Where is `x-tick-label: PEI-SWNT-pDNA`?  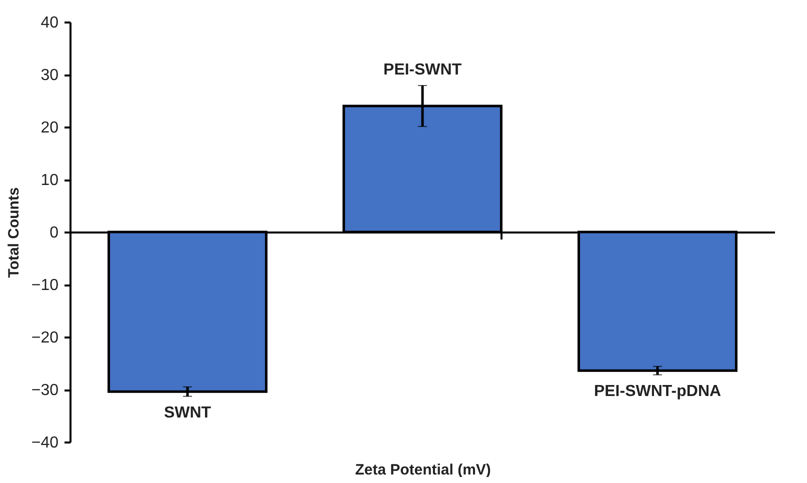 x-tick-label: PEI-SWNT-pDNA is located at coordinates (658, 391).